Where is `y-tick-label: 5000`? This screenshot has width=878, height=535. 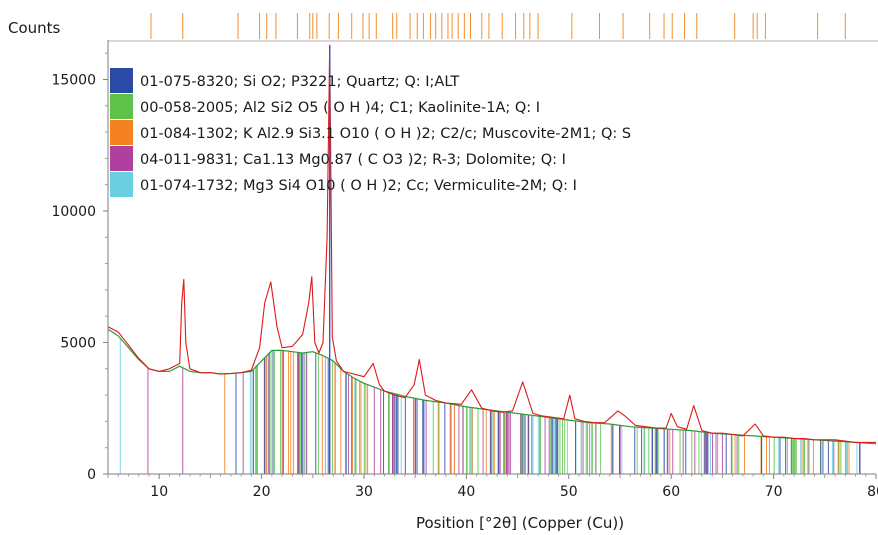
y-tick-label: 5000 is located at coordinates (78, 343).